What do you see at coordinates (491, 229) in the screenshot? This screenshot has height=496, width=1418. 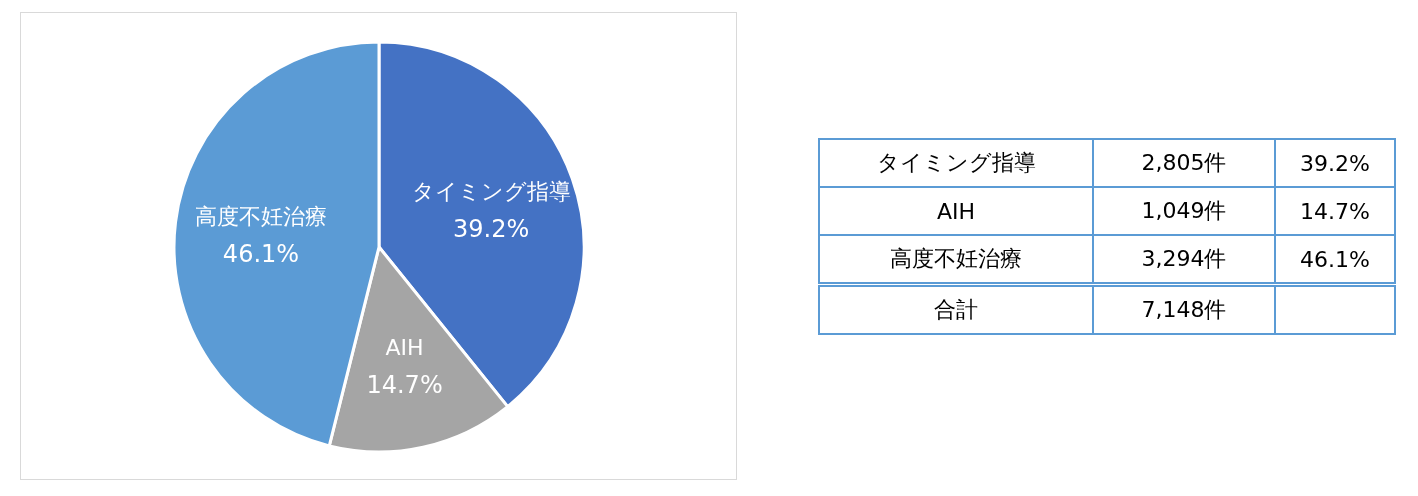 I see `data-label: 39.2%` at bounding box center [491, 229].